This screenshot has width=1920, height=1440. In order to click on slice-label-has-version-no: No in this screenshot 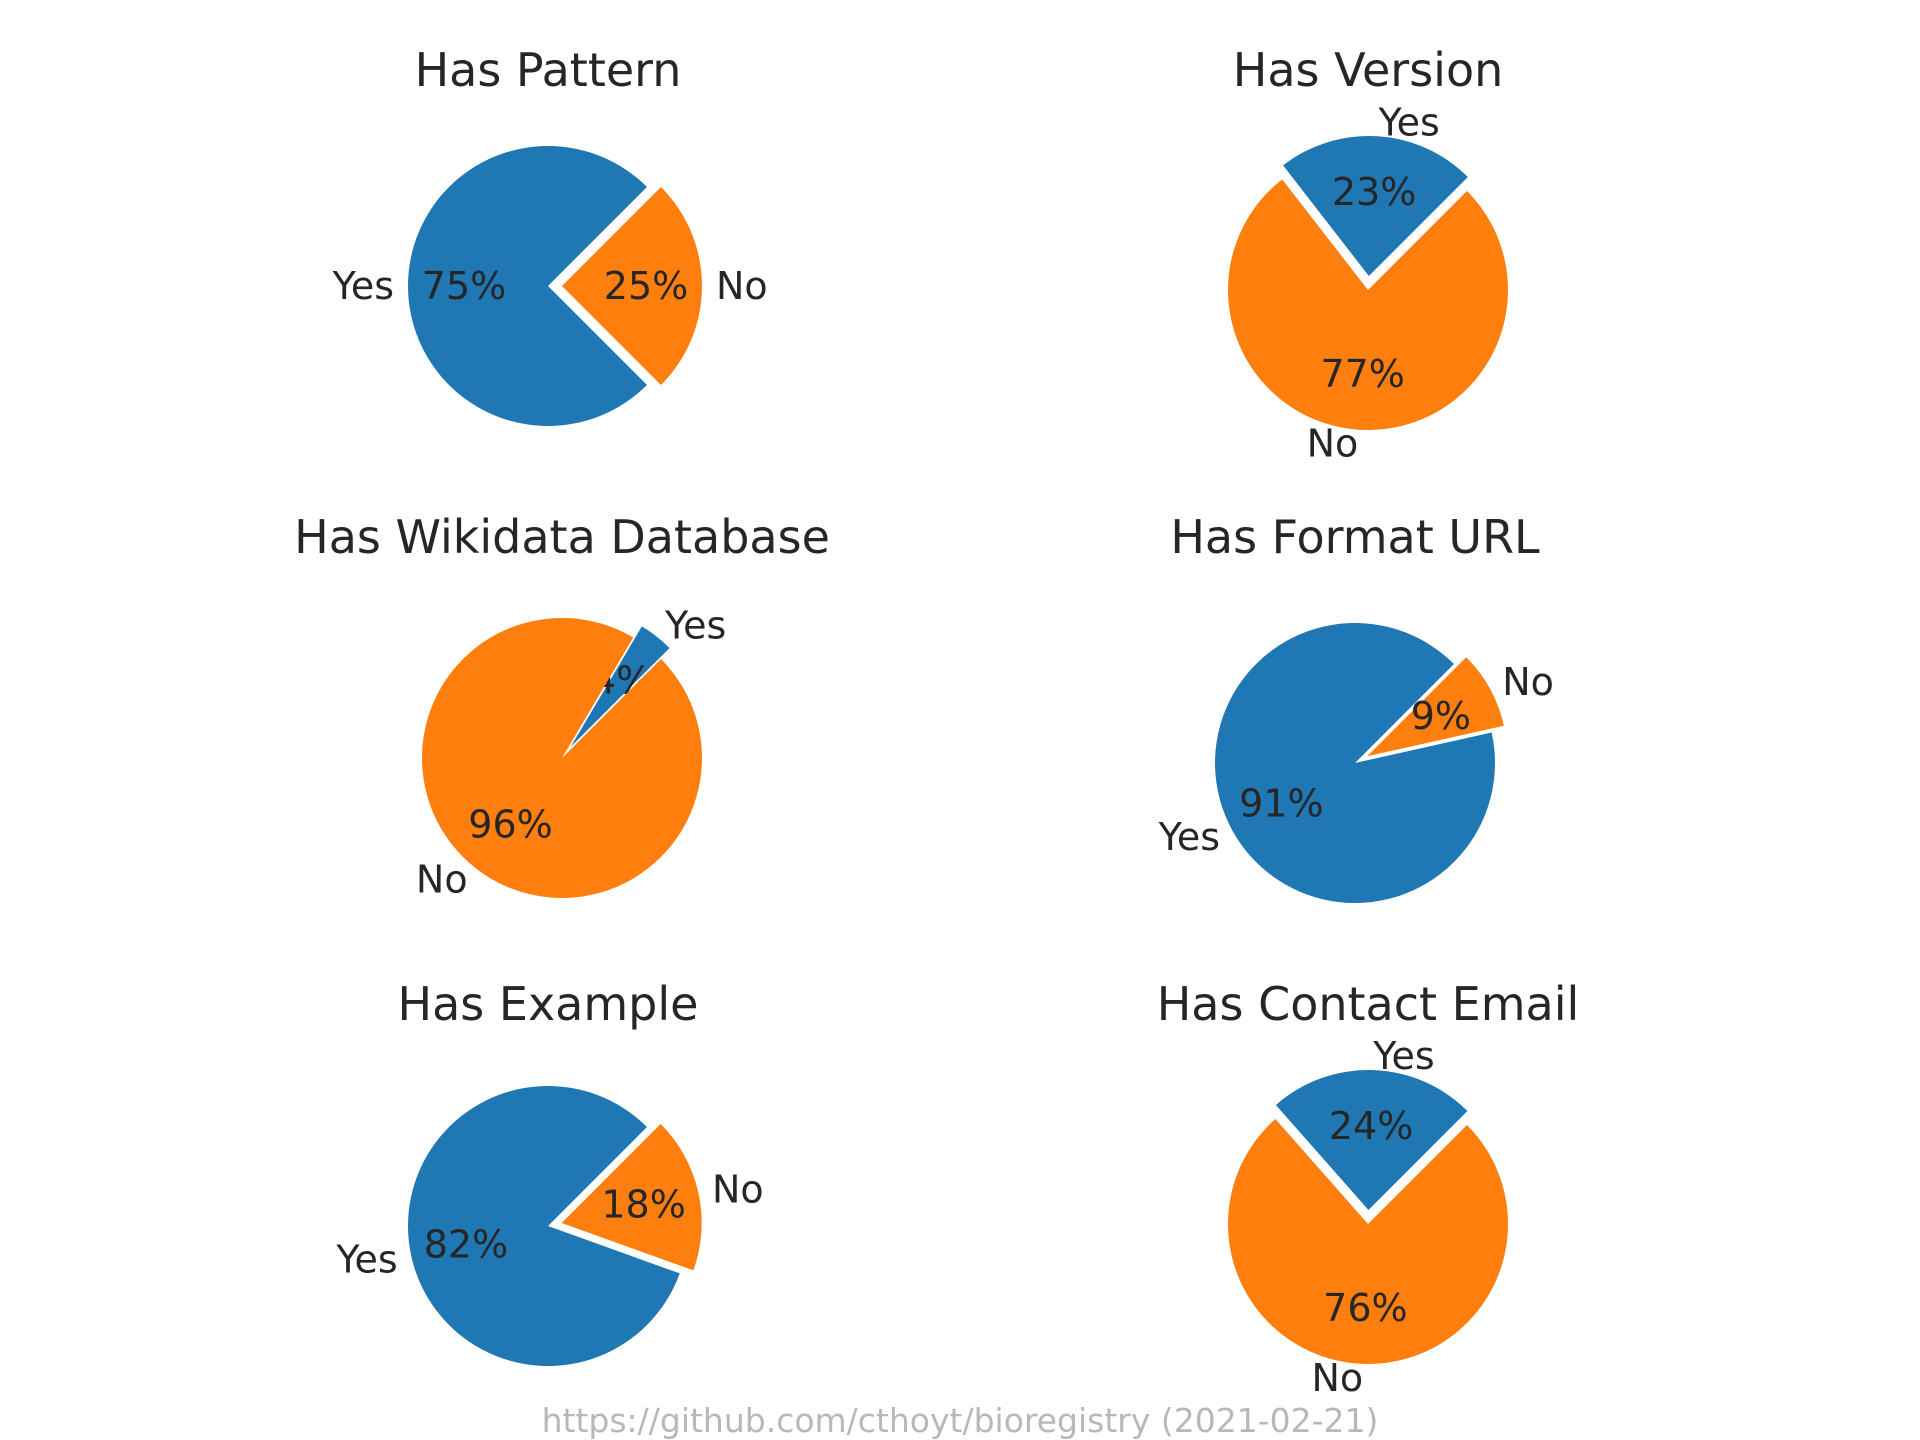, I will do `click(1333, 444)`.